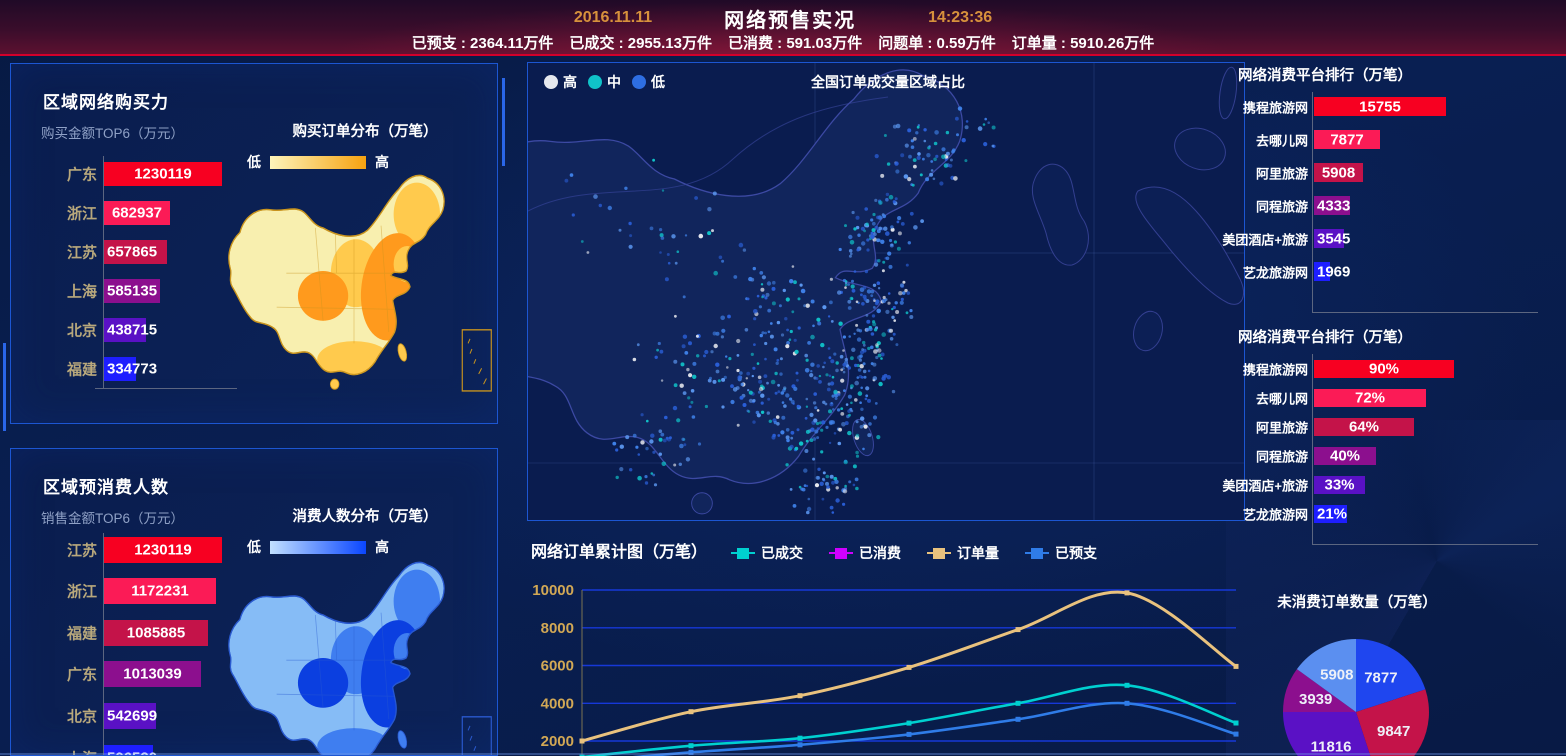 This screenshot has width=1566, height=756. Describe the element at coordinates (1061, 553) in the screenshot. I see `line-legend-item: 已预支` at that location.